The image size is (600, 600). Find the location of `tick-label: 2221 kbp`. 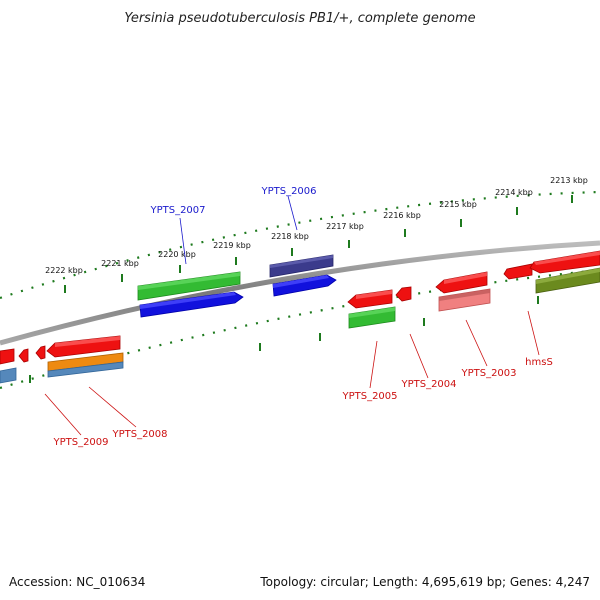

tick-label: 2221 kbp is located at coordinates (120, 263).